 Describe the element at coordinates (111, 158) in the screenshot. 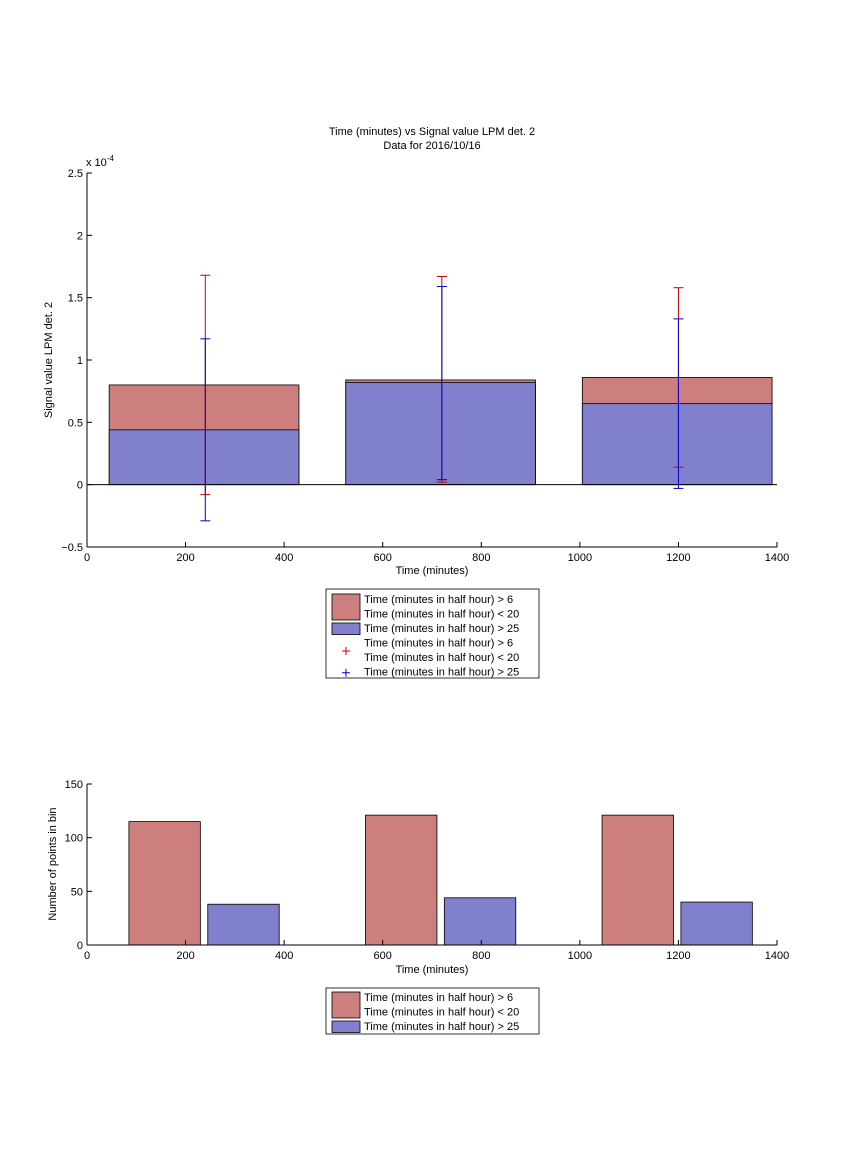

I see `y-exponent-power: -4` at that location.